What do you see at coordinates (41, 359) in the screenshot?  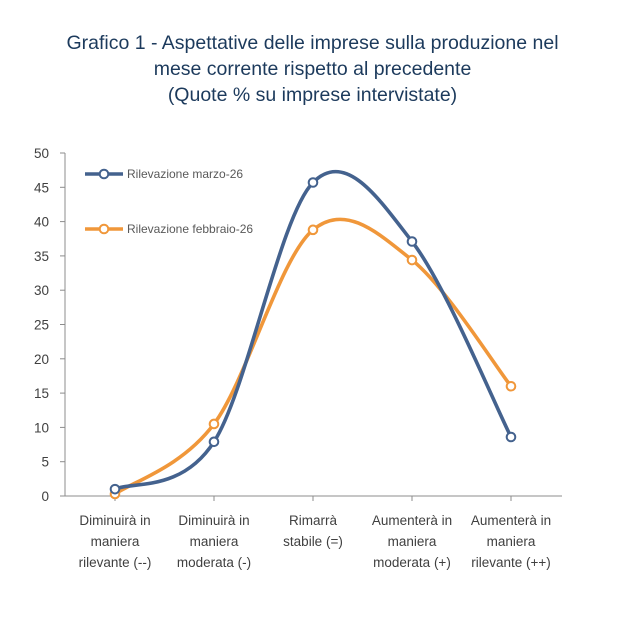 I see `y-tick-label: 20` at bounding box center [41, 359].